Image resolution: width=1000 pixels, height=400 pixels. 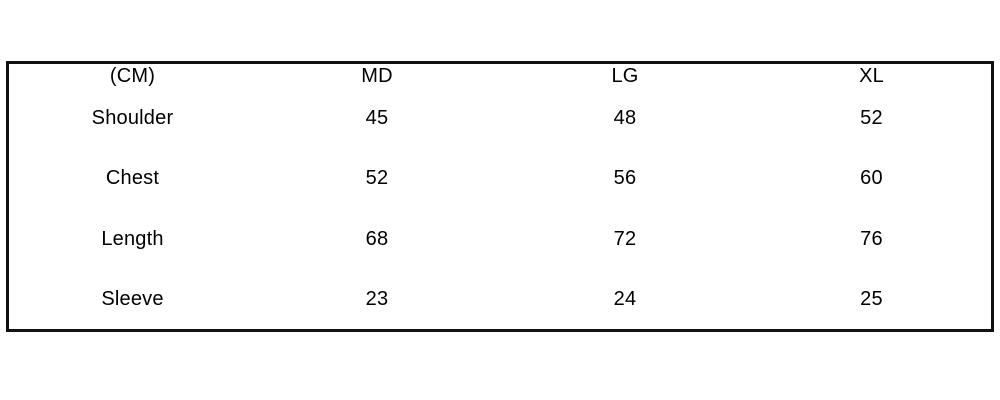 What do you see at coordinates (871, 118) in the screenshot?
I see `cell-shoulder-xl: 52` at bounding box center [871, 118].